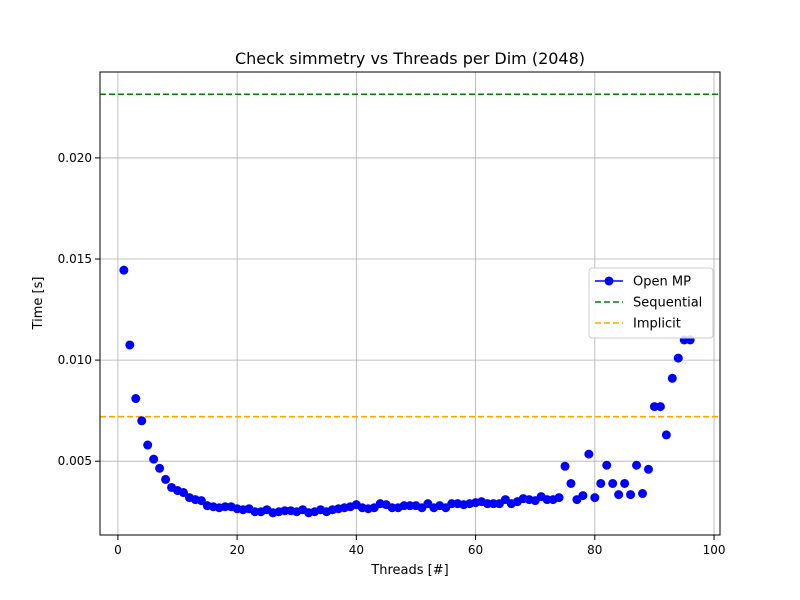  I want to click on x-axis-label: Threads [#], so click(409, 570).